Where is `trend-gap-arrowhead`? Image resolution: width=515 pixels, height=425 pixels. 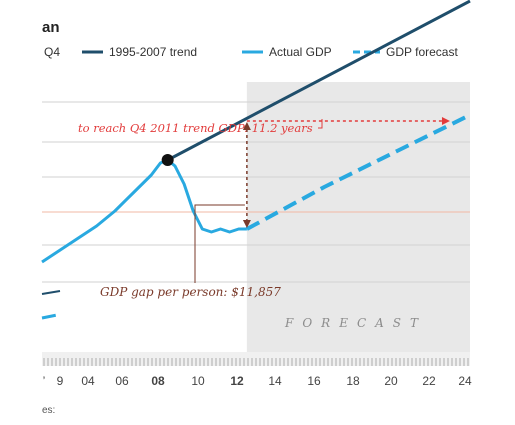
trend-gap-arrowhead is located at coordinates (445, 121).